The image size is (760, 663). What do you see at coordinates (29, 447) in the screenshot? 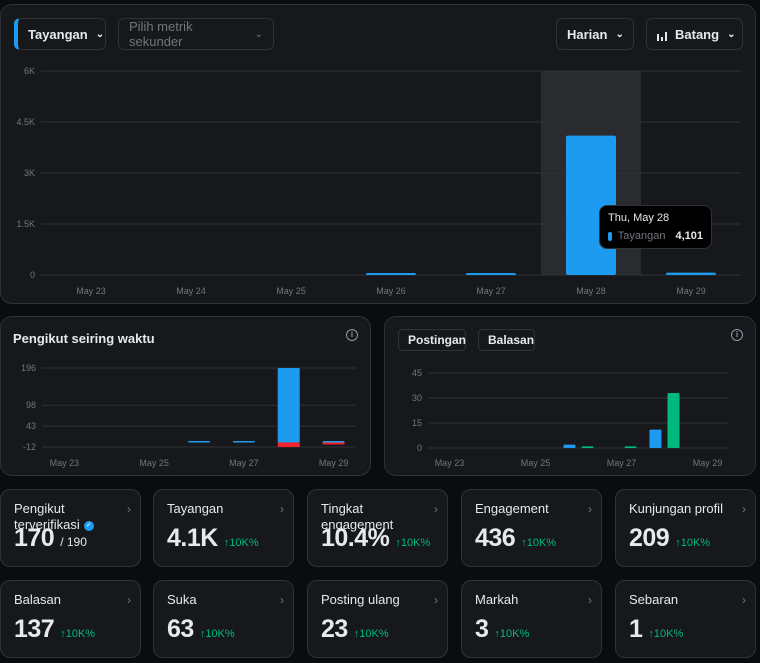
I see `y-tick-label: -12` at bounding box center [29, 447].